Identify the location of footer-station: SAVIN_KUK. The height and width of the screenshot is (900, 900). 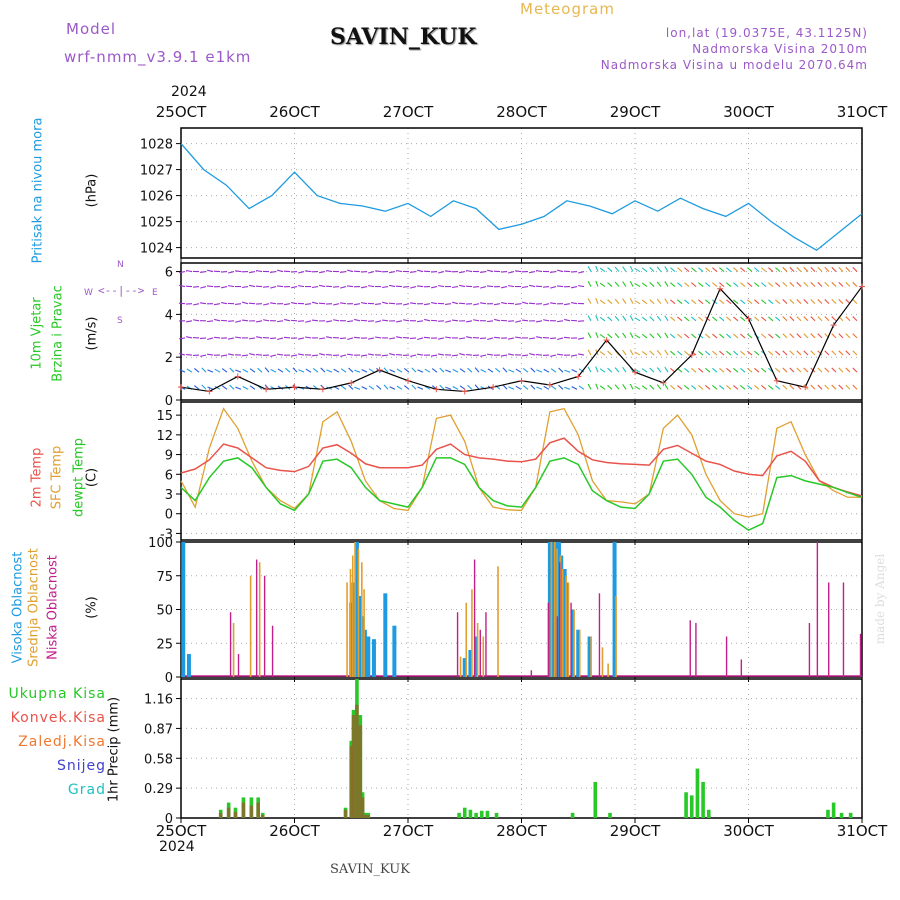
(370, 869).